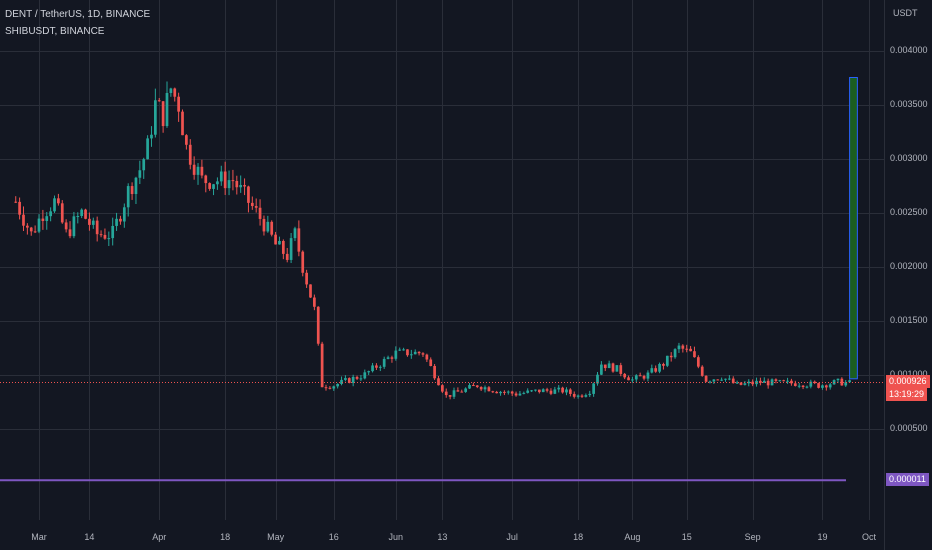 The height and width of the screenshot is (550, 932). Describe the element at coordinates (909, 427) in the screenshot. I see `y-tick-label: 0.000500` at that location.